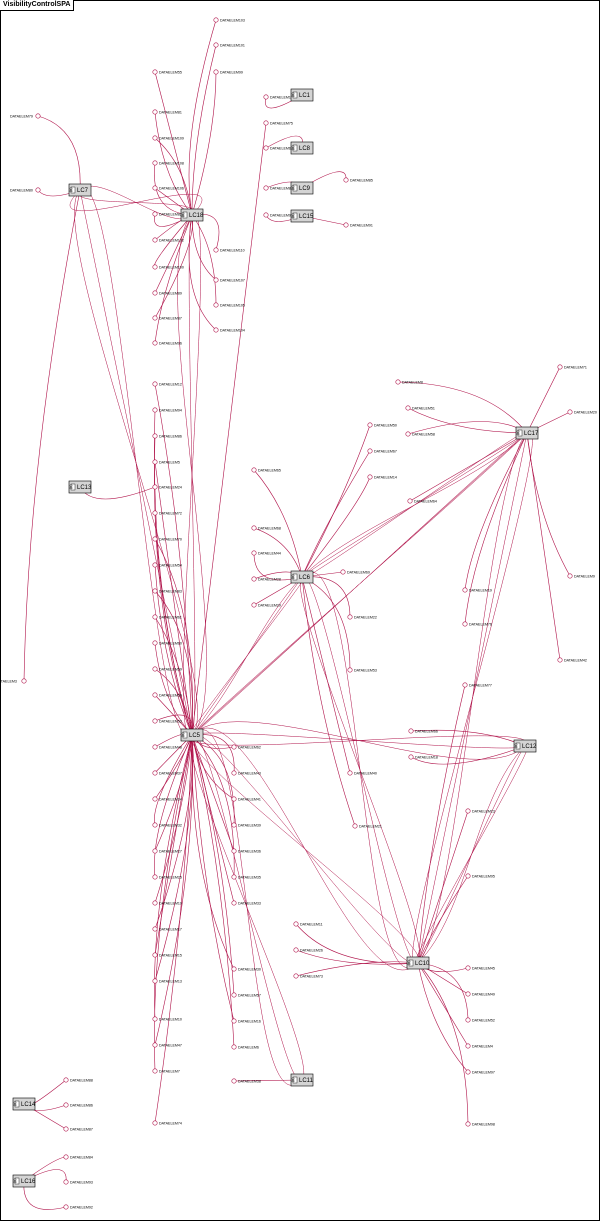  What do you see at coordinates (246, 773) in the screenshot?
I see `data-element-e43: DATAELEM43` at bounding box center [246, 773].